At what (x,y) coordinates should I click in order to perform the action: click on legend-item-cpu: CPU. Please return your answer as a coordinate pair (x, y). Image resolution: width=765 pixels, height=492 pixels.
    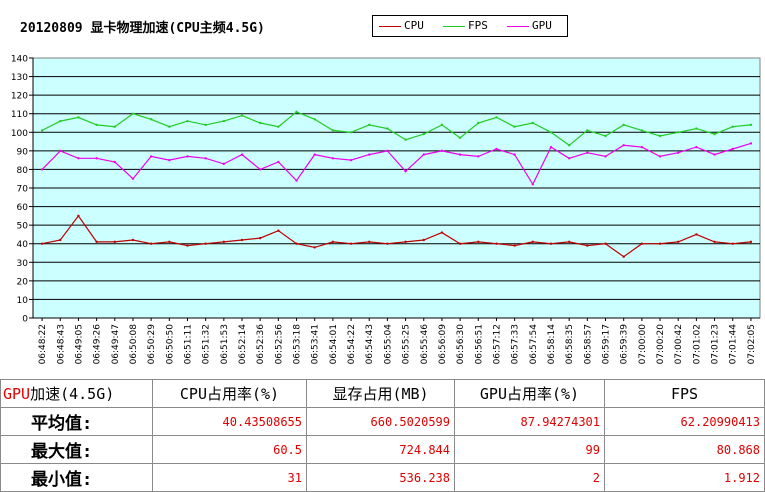
    Looking at the image, I should click on (401, 25).